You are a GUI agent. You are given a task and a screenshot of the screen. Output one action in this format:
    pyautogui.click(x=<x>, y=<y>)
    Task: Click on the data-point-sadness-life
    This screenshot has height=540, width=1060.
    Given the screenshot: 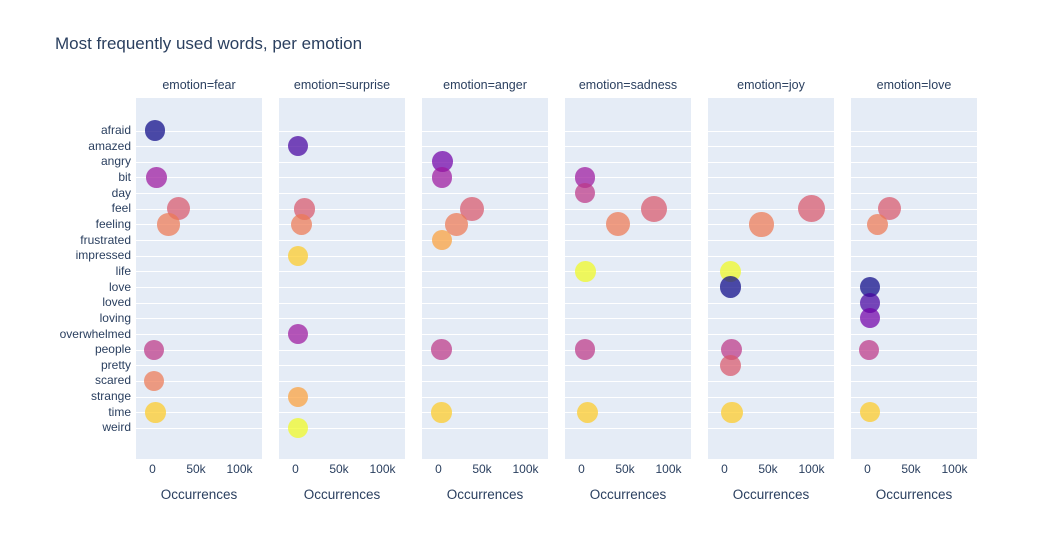 What is the action you would take?
    pyautogui.click(x=585, y=271)
    